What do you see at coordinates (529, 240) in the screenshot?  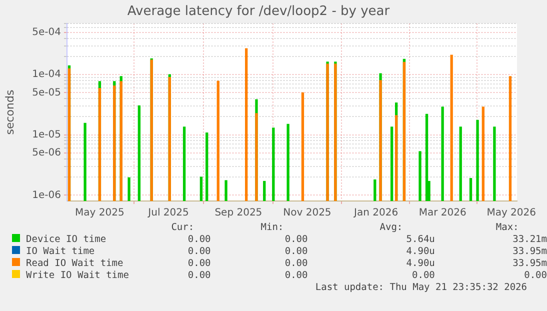 I see `text: 33.21m` at bounding box center [529, 240].